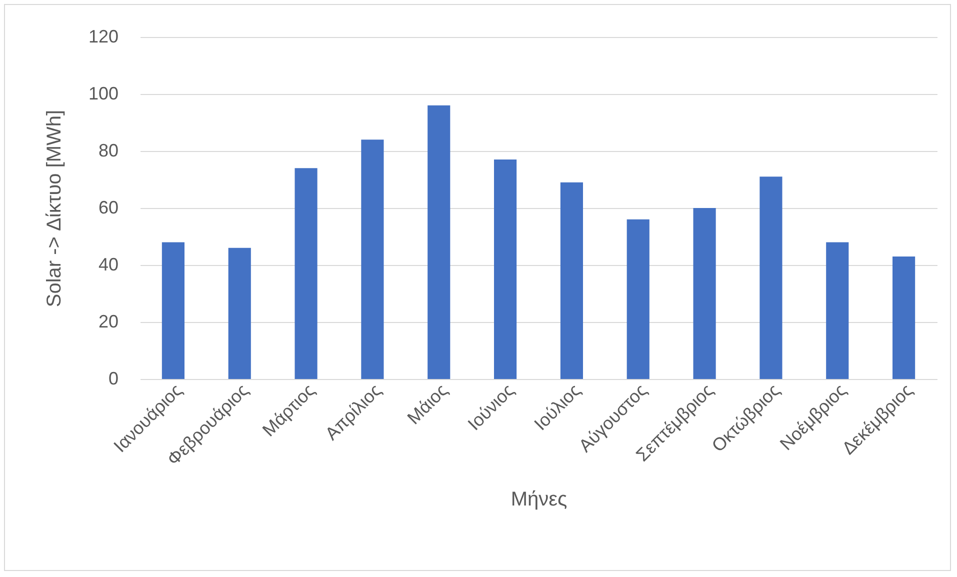 The width and height of the screenshot is (957, 577). Describe the element at coordinates (539, 499) in the screenshot. I see `x-axis-title: Μήνες` at that location.